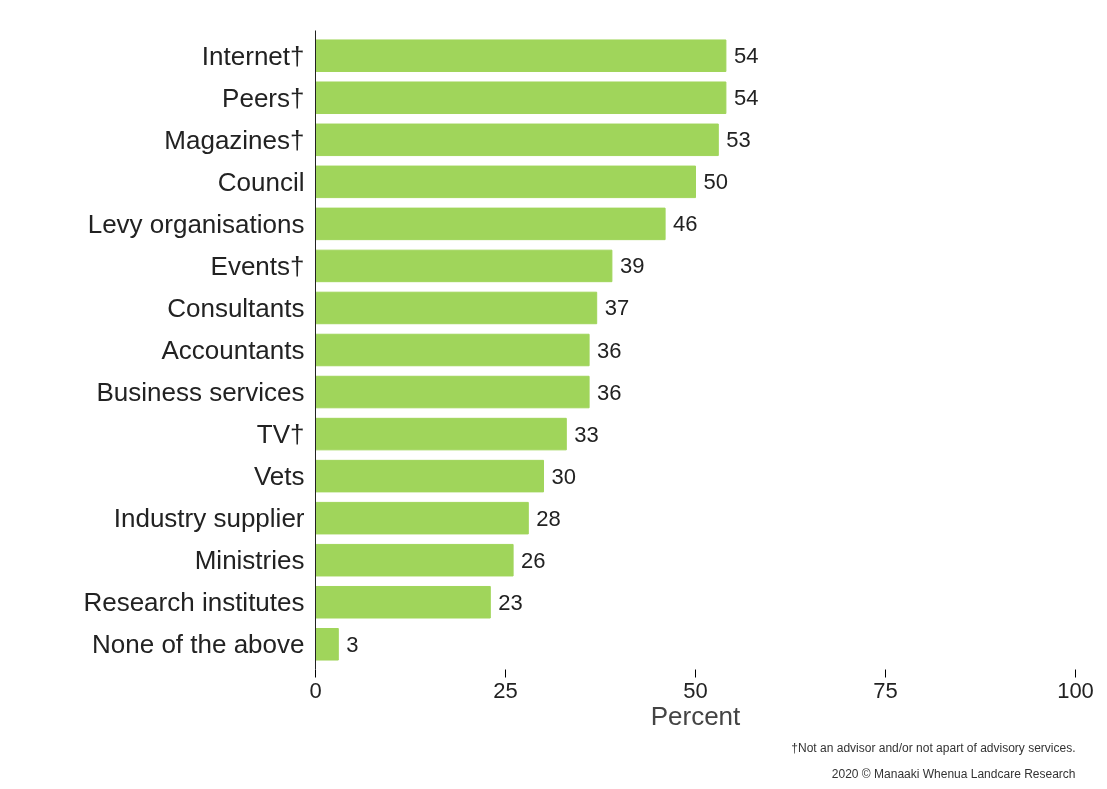  I want to click on data-label: 28, so click(548, 518).